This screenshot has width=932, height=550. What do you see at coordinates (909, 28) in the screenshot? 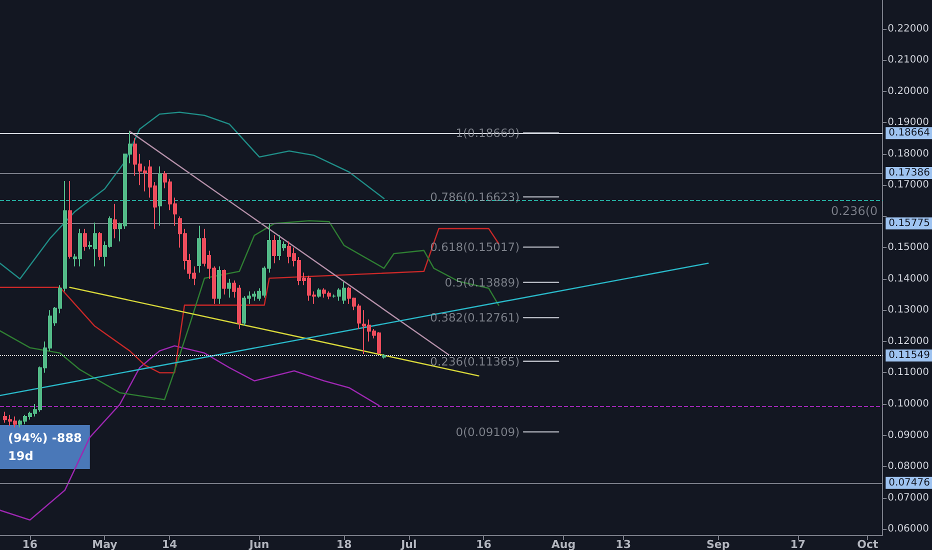
I see `y-tick-label: 0.22000` at bounding box center [909, 28].